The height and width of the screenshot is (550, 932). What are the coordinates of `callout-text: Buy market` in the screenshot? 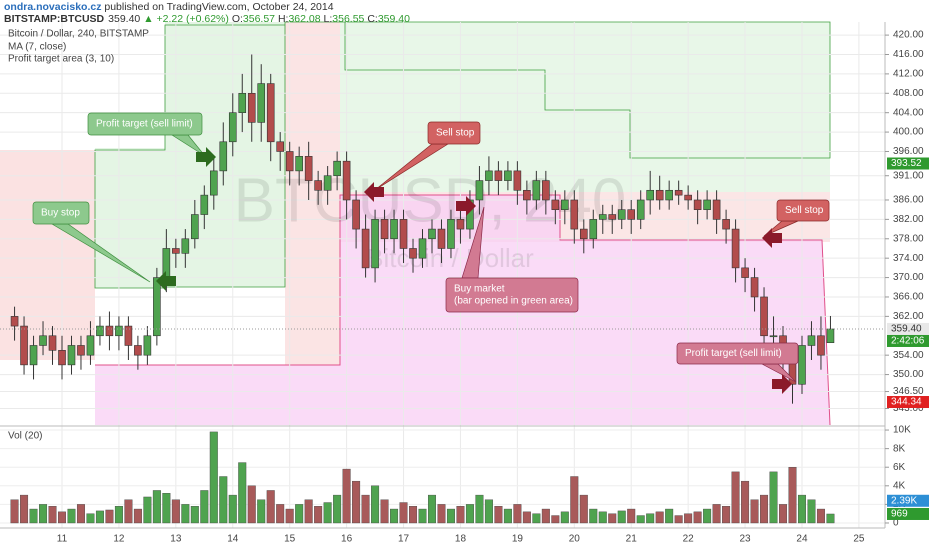 It's located at (479, 289).